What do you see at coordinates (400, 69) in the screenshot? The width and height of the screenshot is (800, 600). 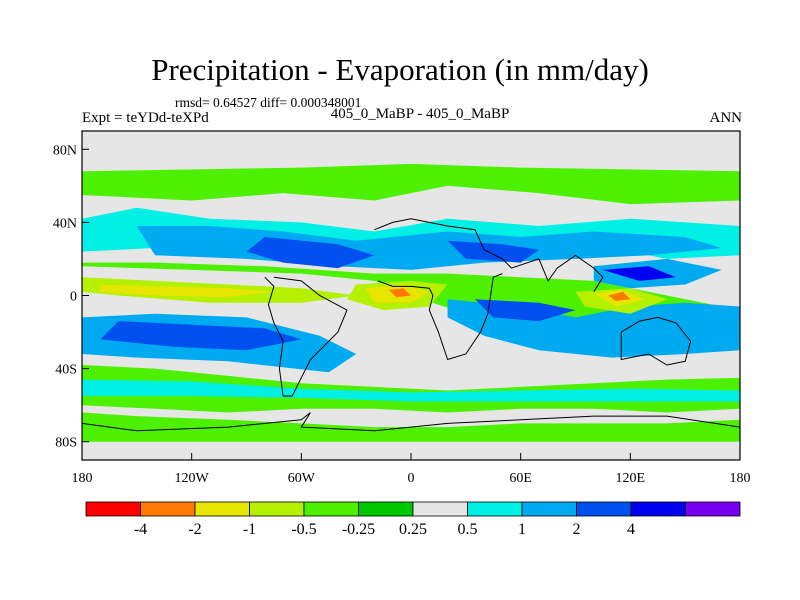 I see `plot-title: Precipitation - Evaporation (in mm/day)` at bounding box center [400, 69].